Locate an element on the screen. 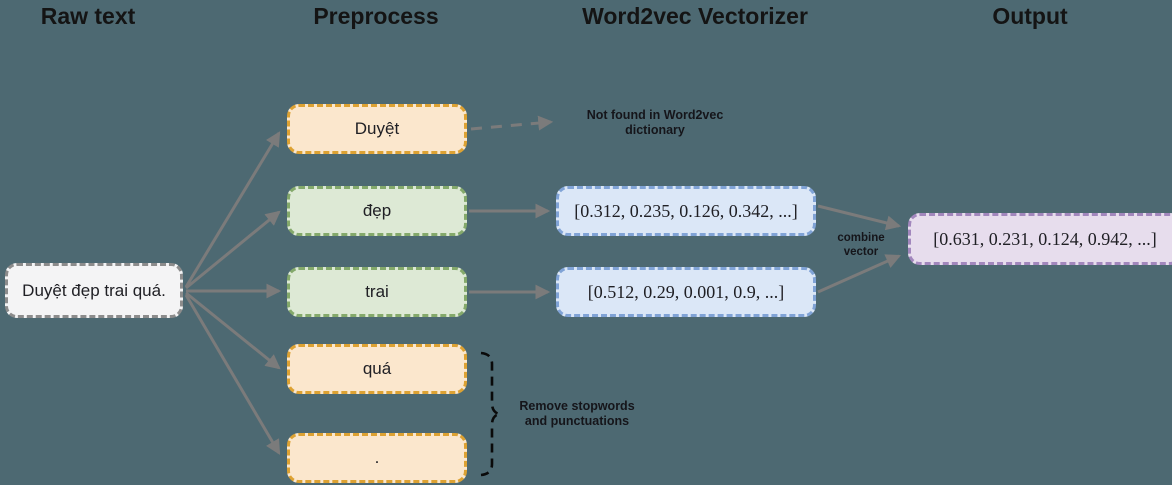 The image size is (1172, 485). token-node-dep: đẹp is located at coordinates (377, 211).